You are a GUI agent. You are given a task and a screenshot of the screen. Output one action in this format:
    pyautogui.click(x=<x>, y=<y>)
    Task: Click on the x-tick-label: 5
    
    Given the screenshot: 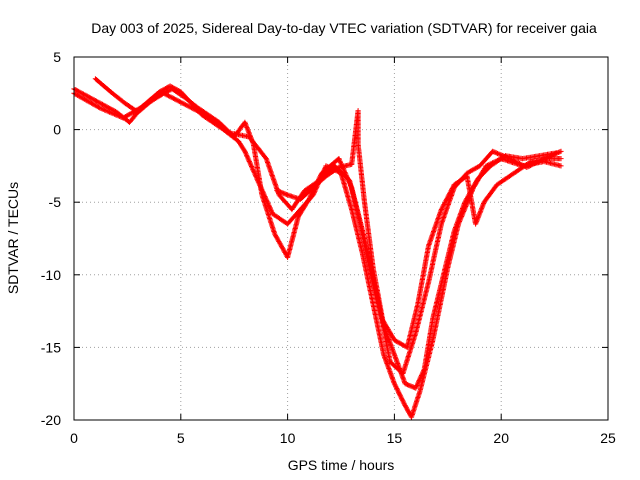 What is the action you would take?
    pyautogui.click(x=181, y=438)
    